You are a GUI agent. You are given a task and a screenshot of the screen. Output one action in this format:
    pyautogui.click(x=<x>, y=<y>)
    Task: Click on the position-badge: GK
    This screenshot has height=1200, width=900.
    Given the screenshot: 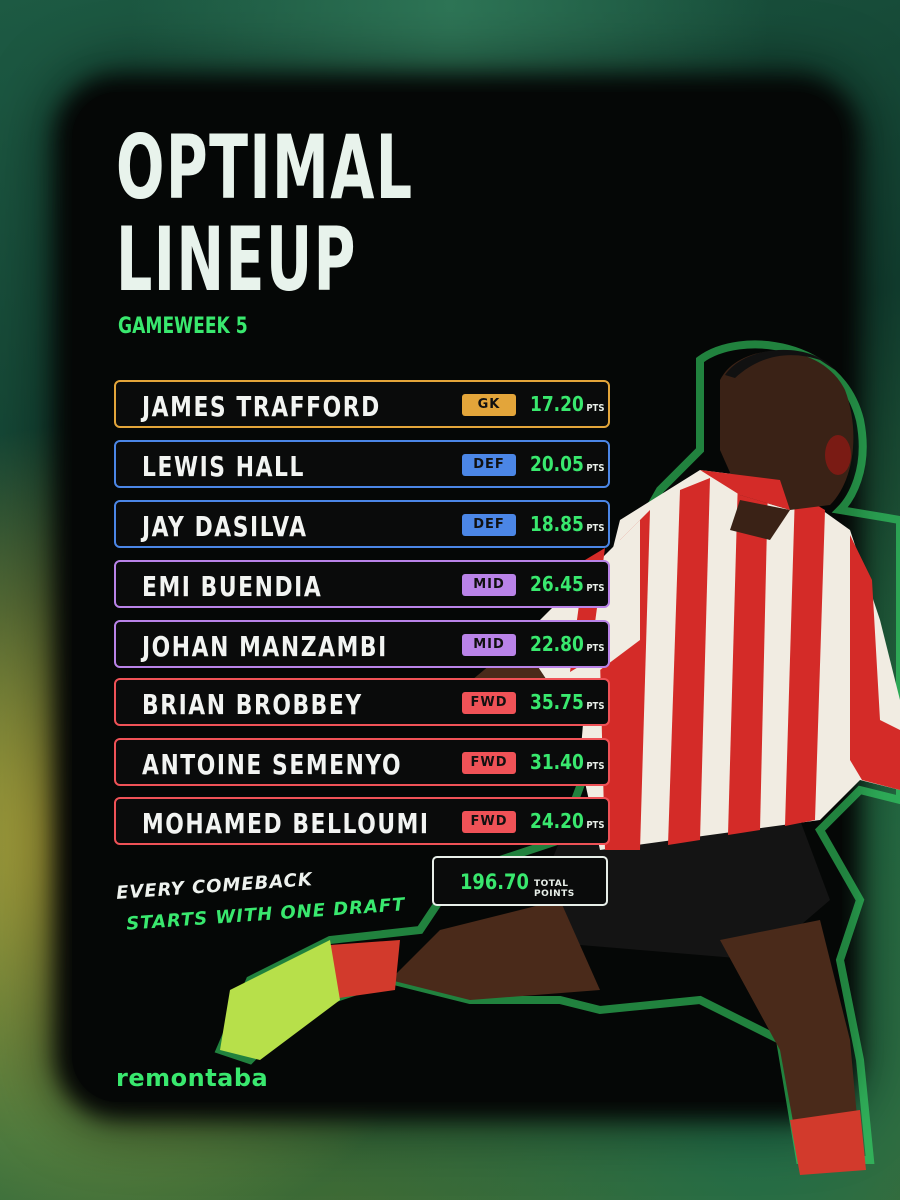 What is the action you would take?
    pyautogui.click(x=489, y=405)
    